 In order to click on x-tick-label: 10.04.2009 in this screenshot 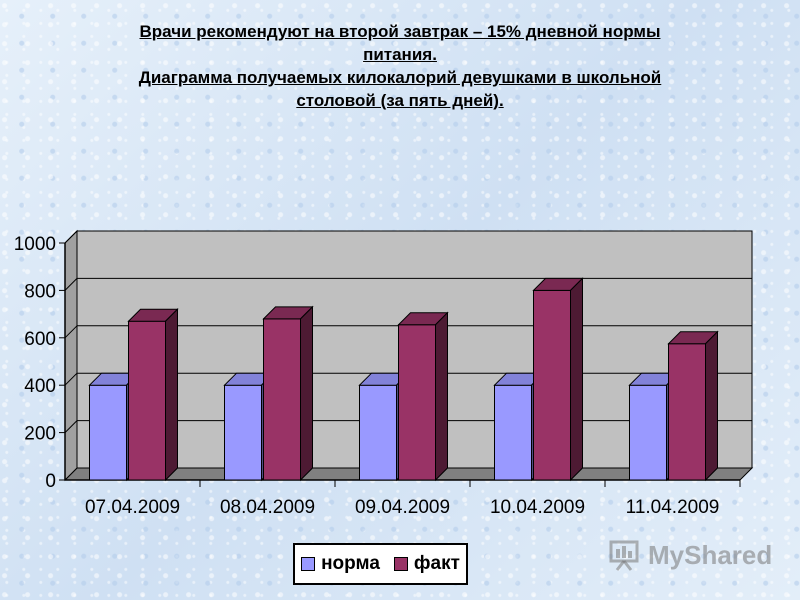, I will do `click(537, 507)`.